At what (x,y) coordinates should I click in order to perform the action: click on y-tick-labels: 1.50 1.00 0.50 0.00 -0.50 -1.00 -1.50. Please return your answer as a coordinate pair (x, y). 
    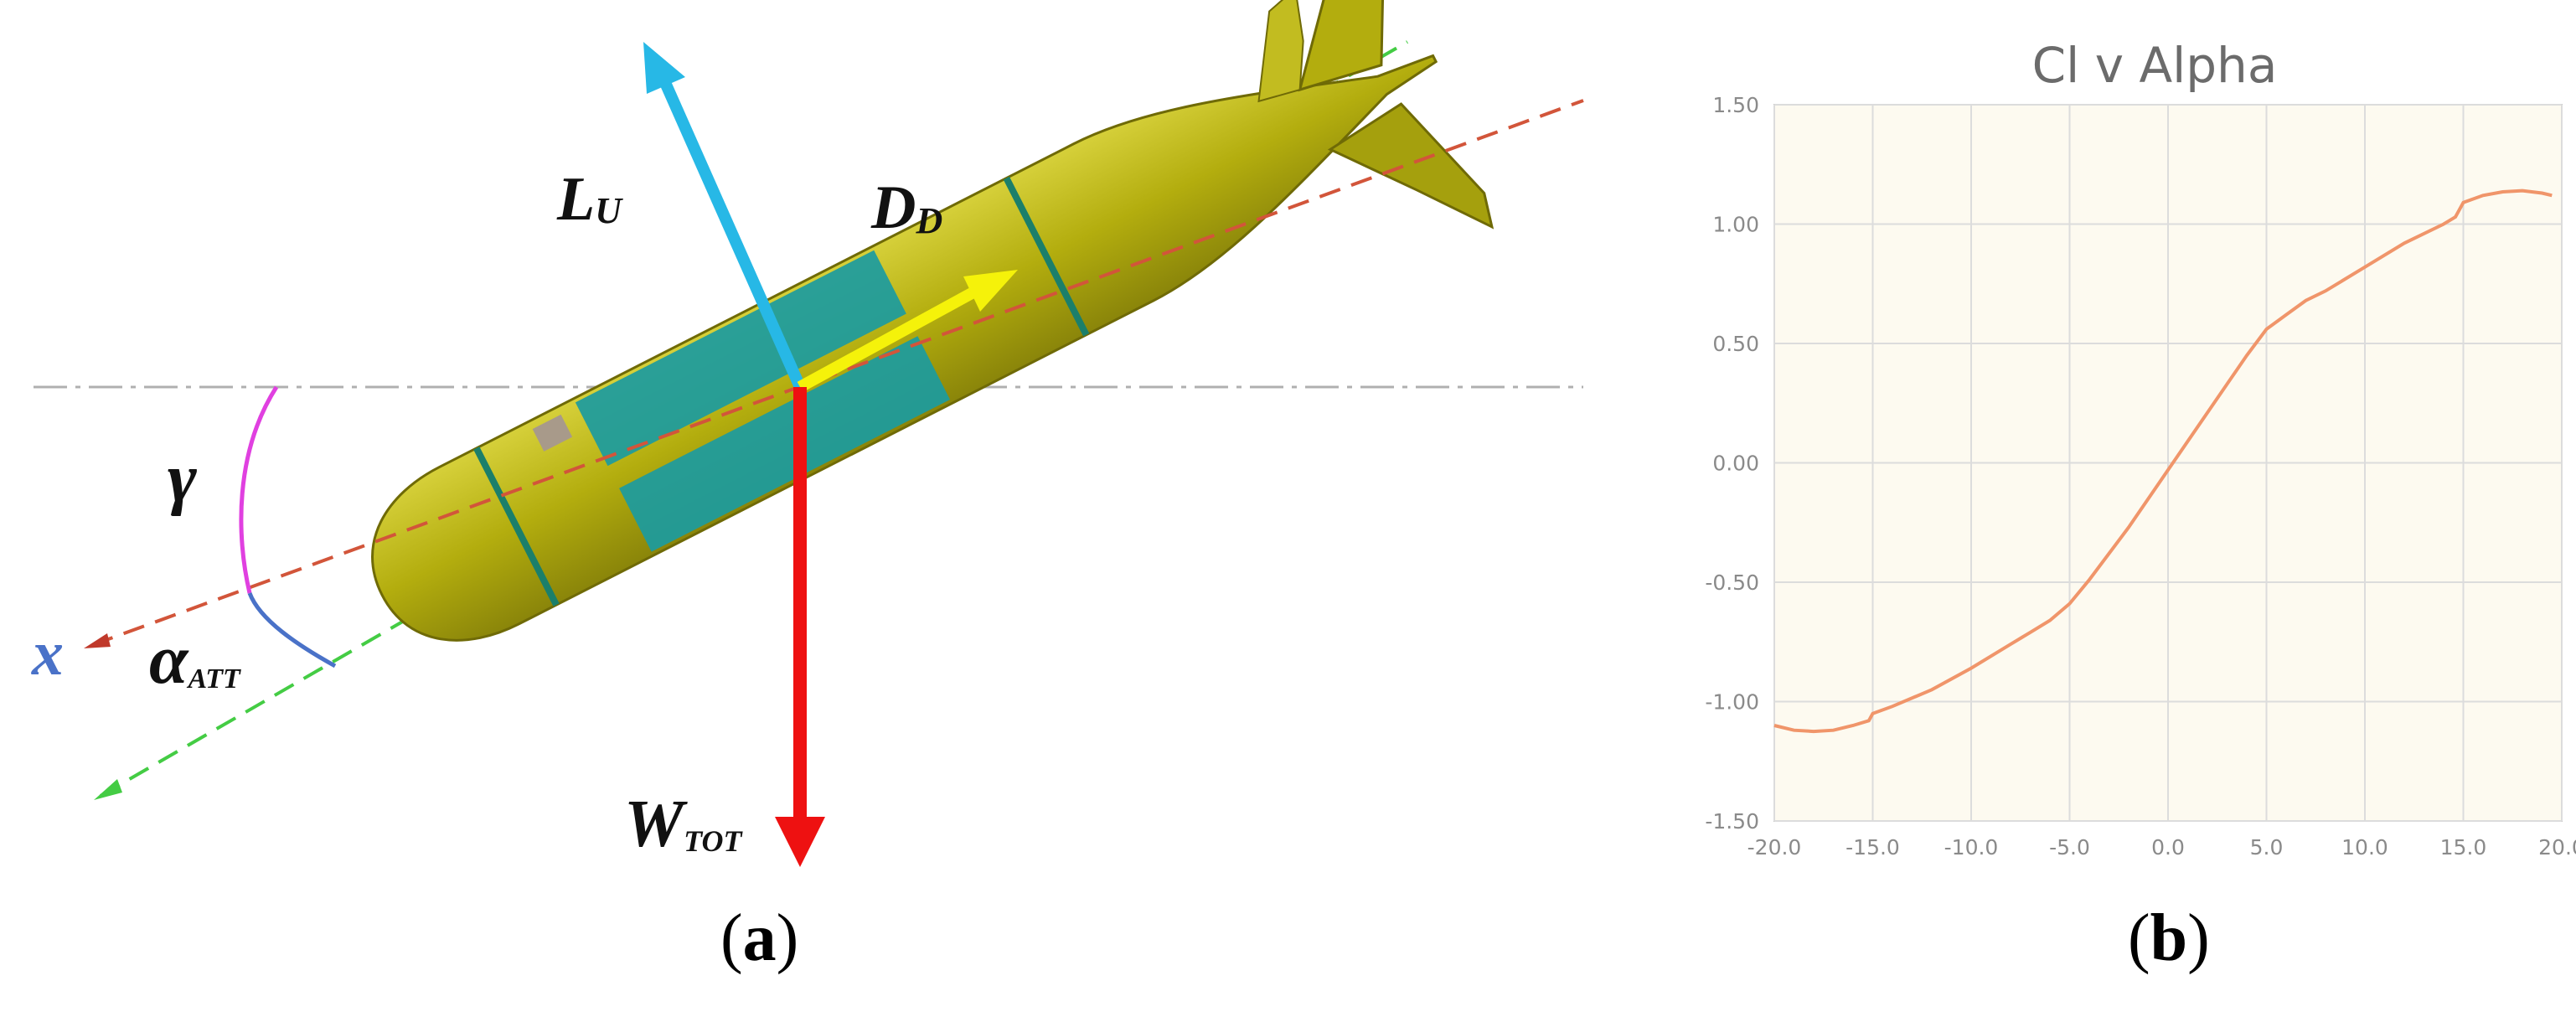
    Looking at the image, I should click on (1732, 464).